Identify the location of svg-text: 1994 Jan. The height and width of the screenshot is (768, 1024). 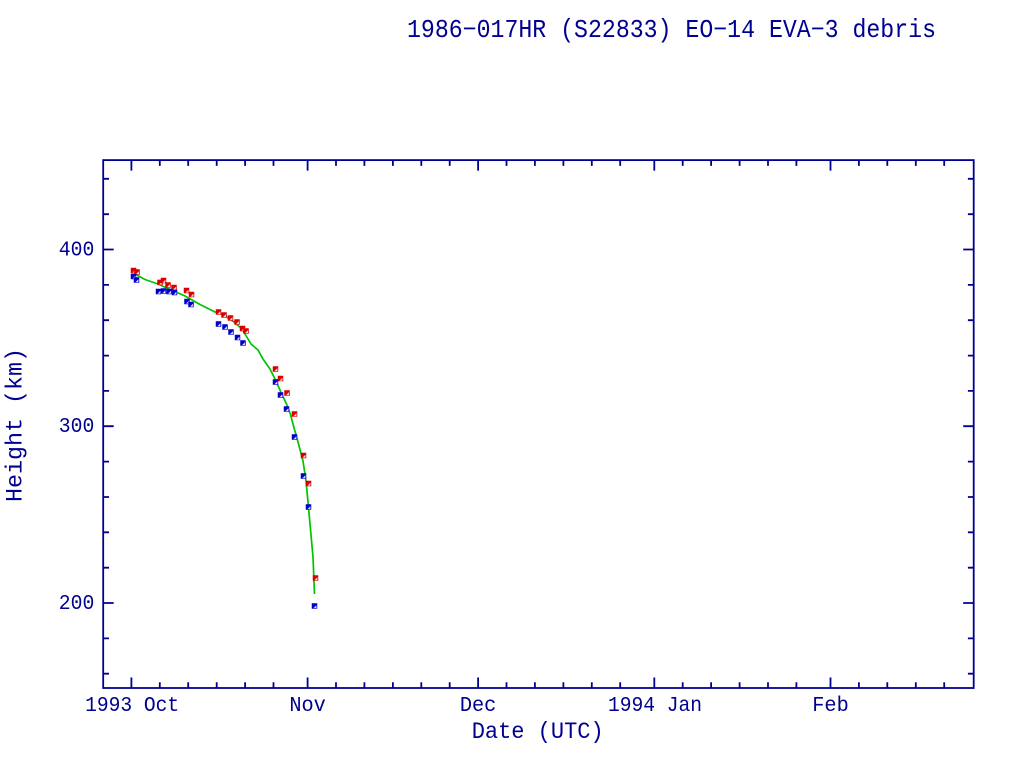
(655, 706).